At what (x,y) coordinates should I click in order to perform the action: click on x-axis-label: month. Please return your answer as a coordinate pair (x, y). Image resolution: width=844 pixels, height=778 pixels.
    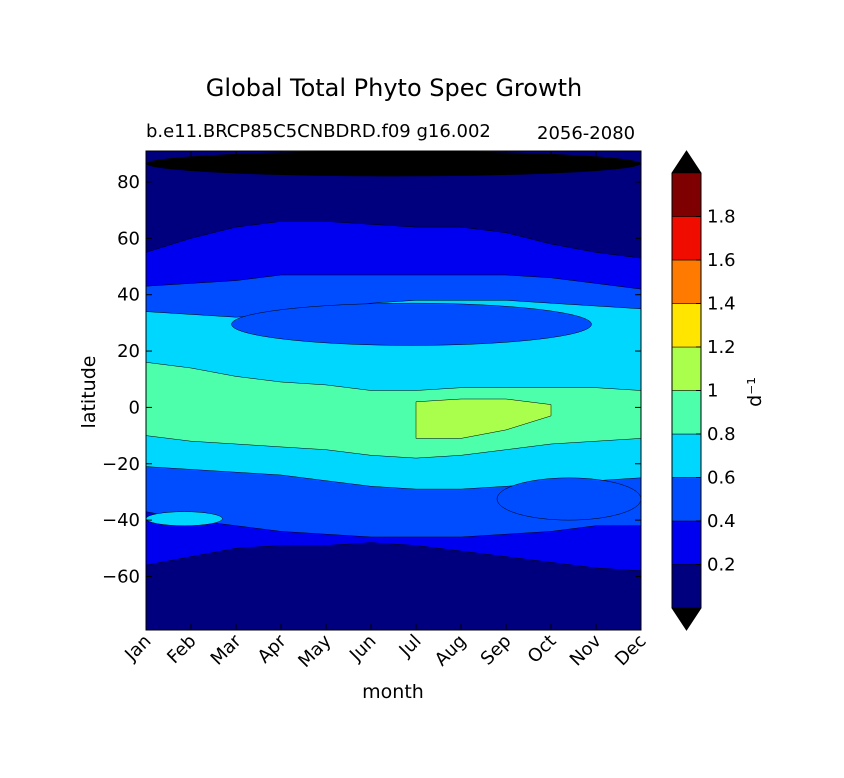
    Looking at the image, I should click on (393, 692).